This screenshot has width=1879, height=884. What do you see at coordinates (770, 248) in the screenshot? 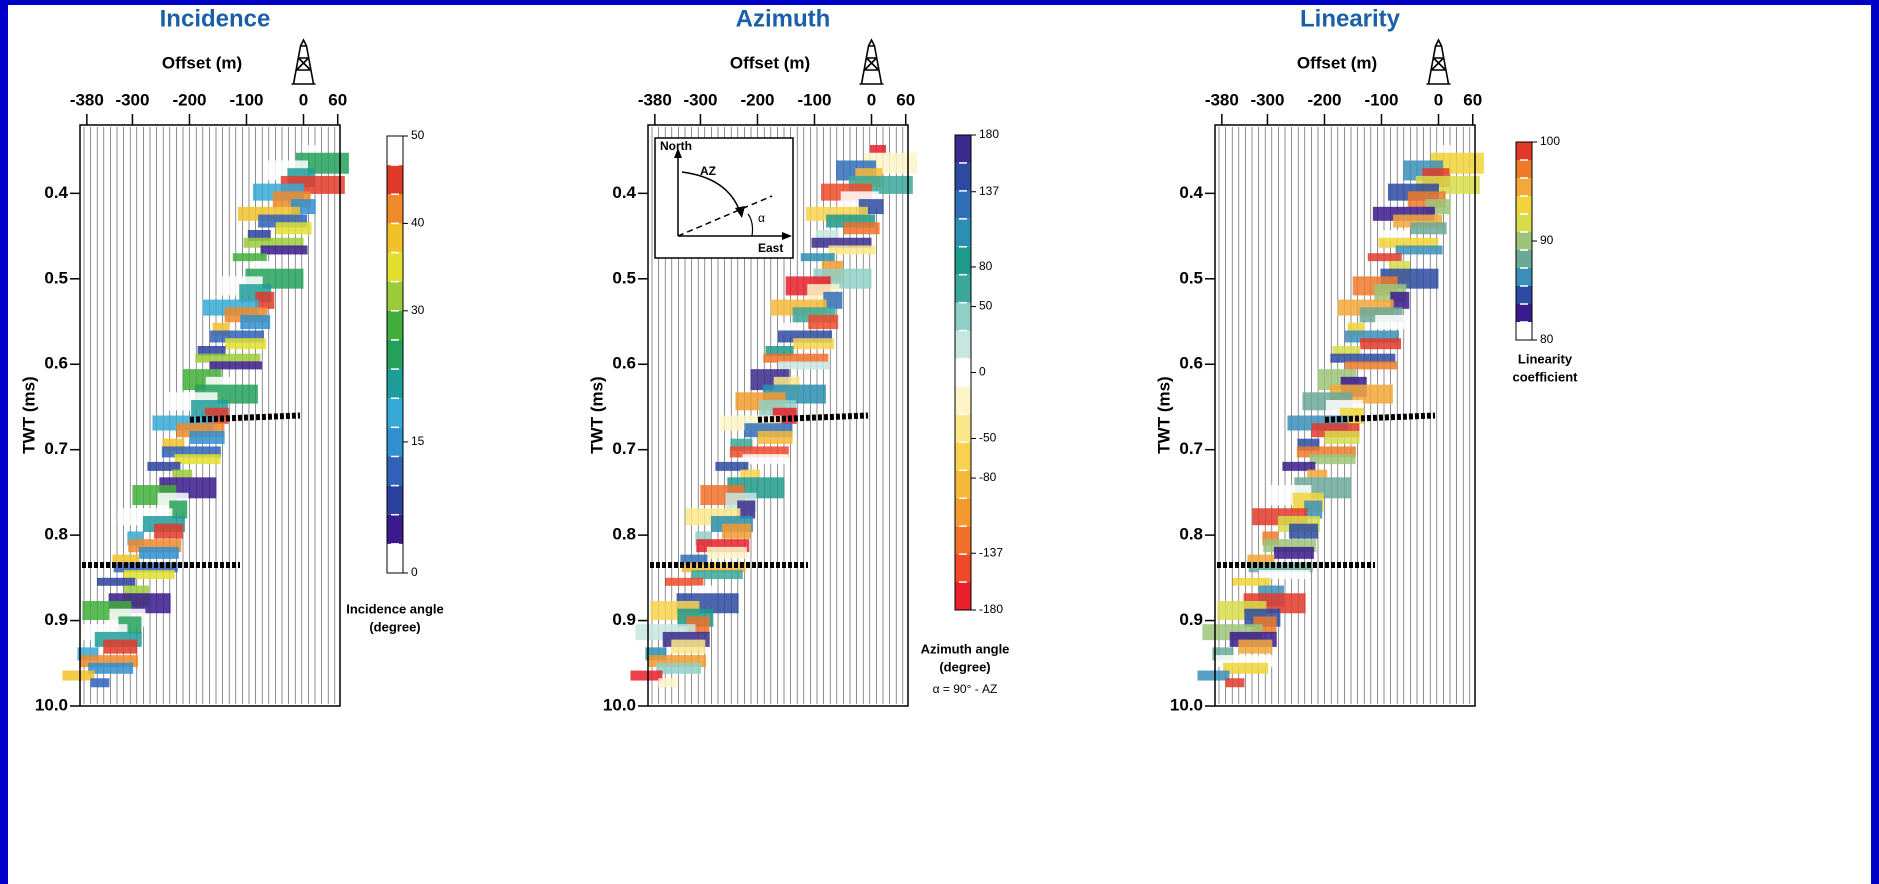
I see `inset-label: East` at bounding box center [770, 248].